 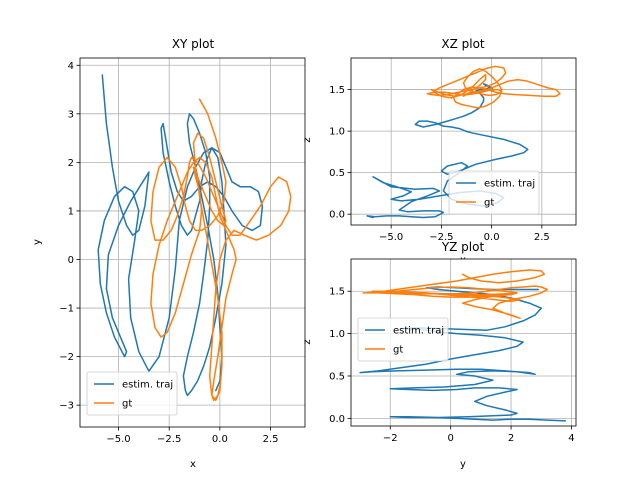 I want to click on yz-legend-box, so click(x=403, y=339).